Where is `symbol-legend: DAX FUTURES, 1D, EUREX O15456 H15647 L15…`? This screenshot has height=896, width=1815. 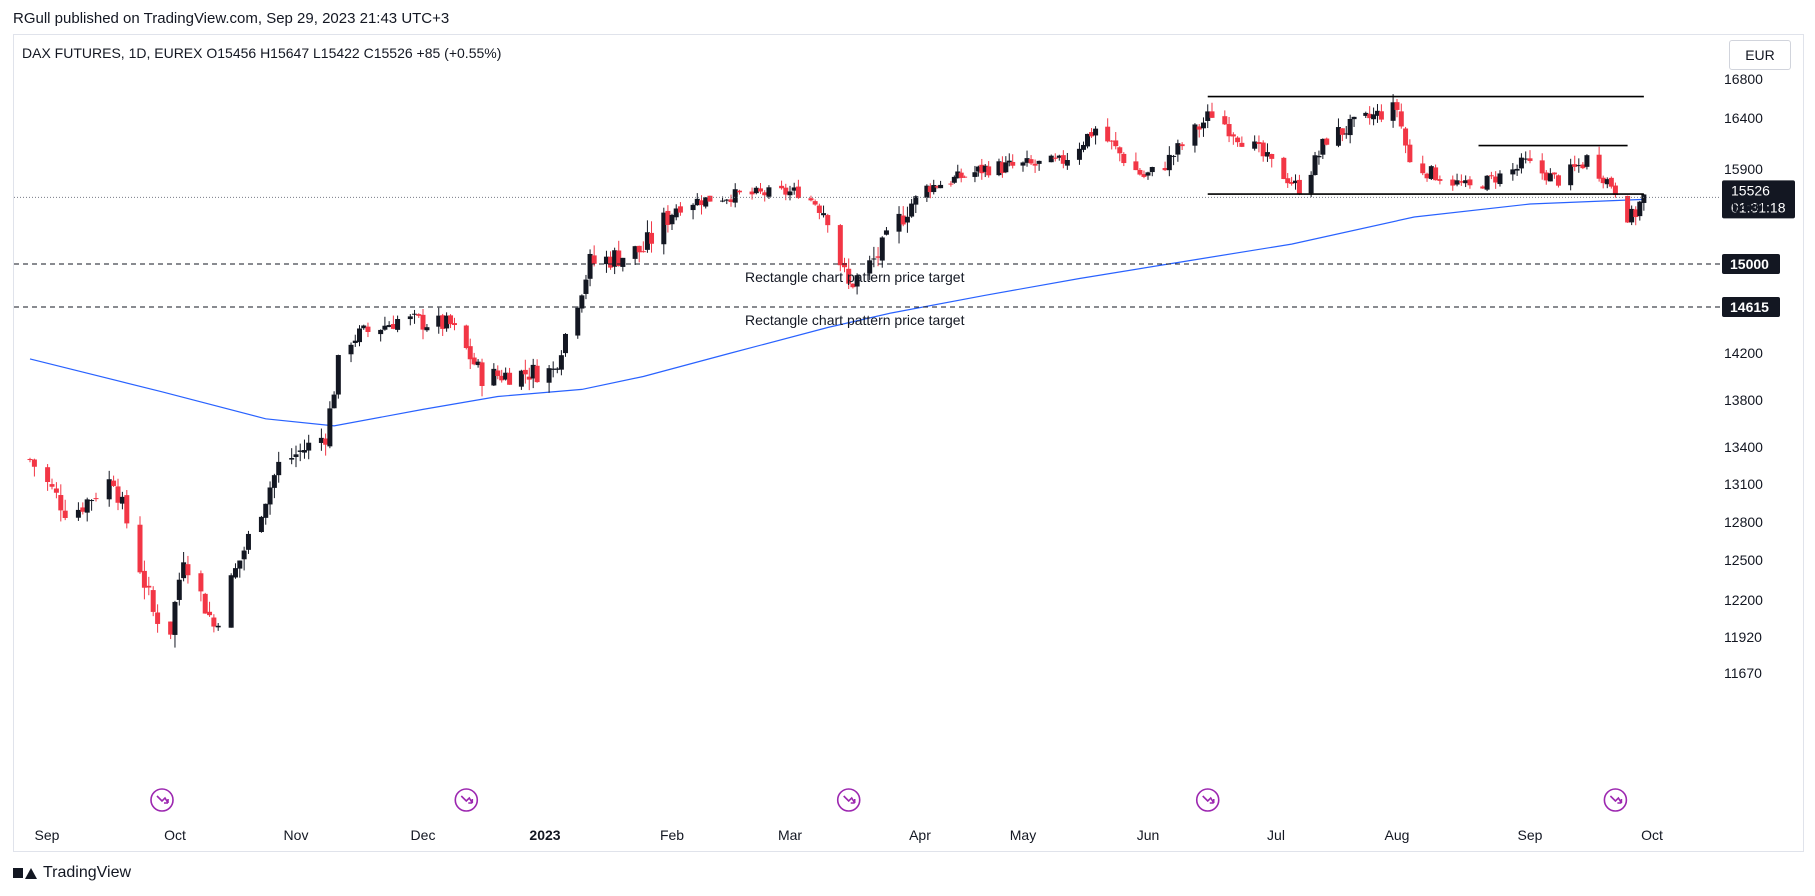
symbol-legend: DAX FUTURES, 1D, EUREX O15456 H15647 L15… is located at coordinates (262, 53).